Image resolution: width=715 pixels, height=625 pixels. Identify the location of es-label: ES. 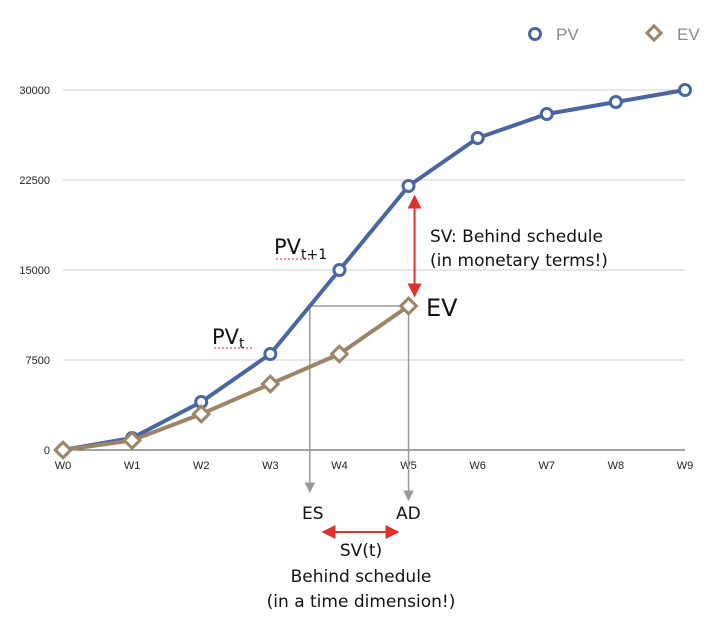
(313, 514).